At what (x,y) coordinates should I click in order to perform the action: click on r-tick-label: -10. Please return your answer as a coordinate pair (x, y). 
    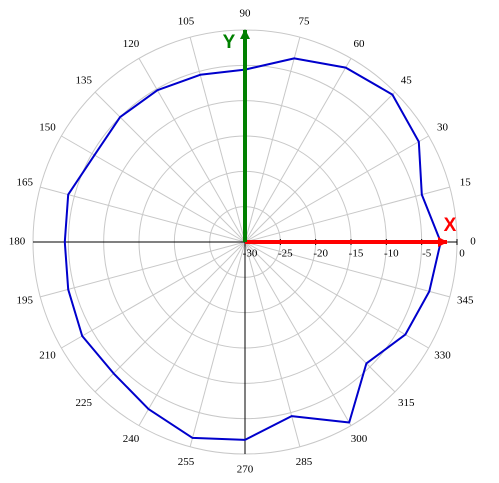
    Looking at the image, I should click on (391, 254).